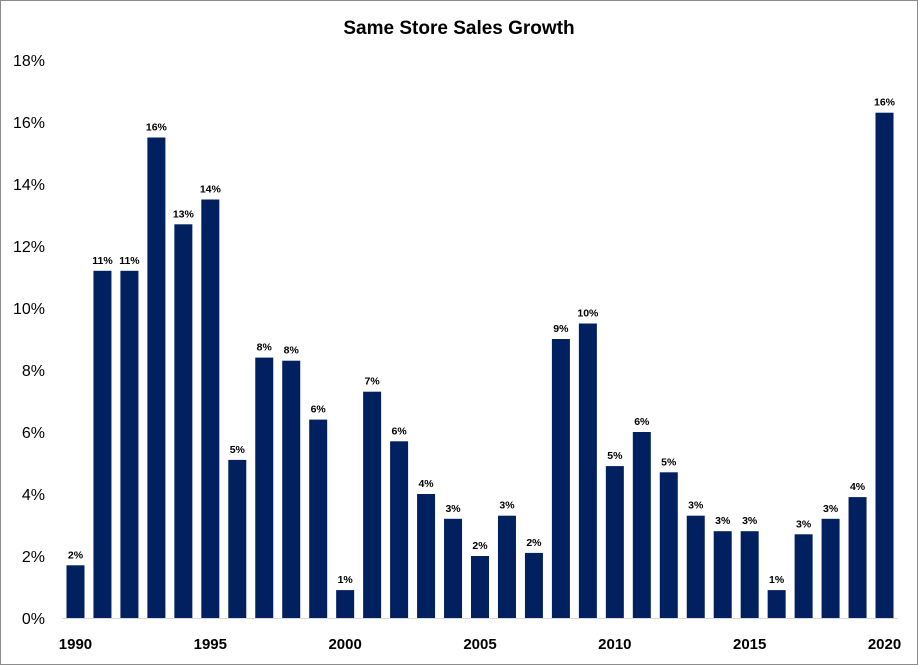 This screenshot has width=918, height=665. I want to click on data-label-2007: 2%, so click(534, 543).